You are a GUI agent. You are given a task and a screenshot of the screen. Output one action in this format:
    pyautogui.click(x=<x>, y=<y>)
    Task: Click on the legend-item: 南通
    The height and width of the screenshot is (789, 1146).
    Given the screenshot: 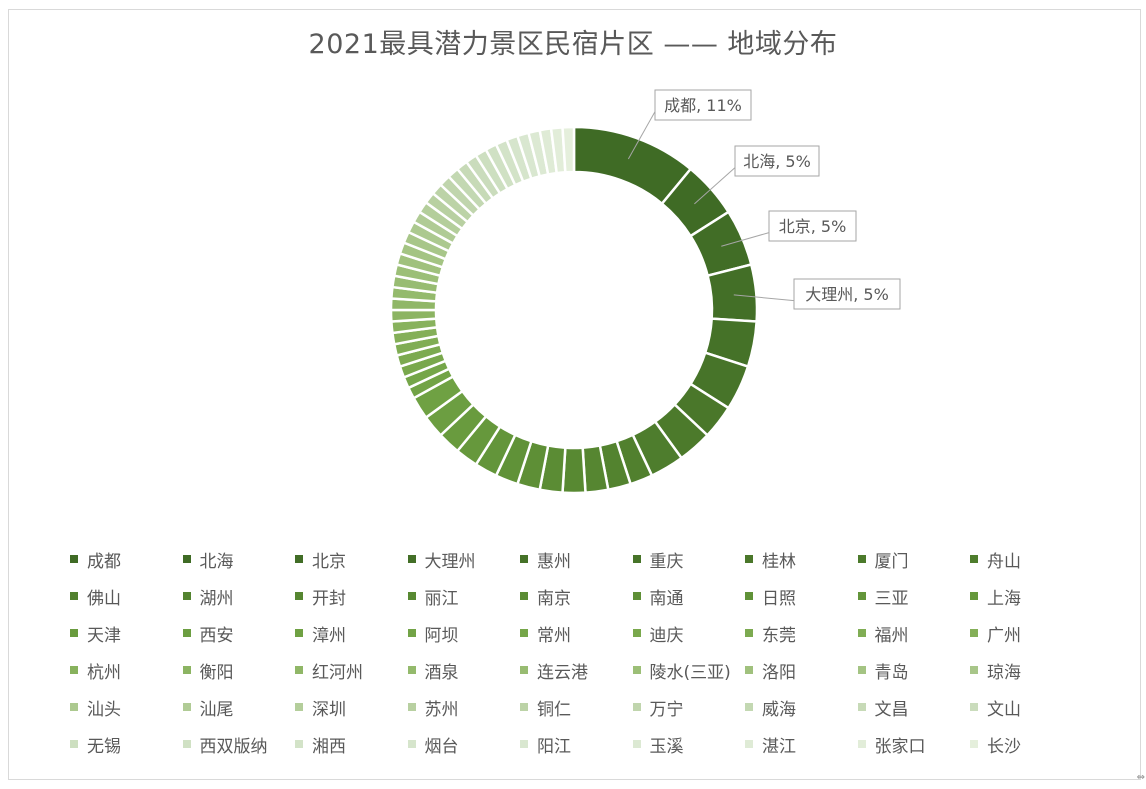 What is the action you would take?
    pyautogui.click(x=658, y=597)
    